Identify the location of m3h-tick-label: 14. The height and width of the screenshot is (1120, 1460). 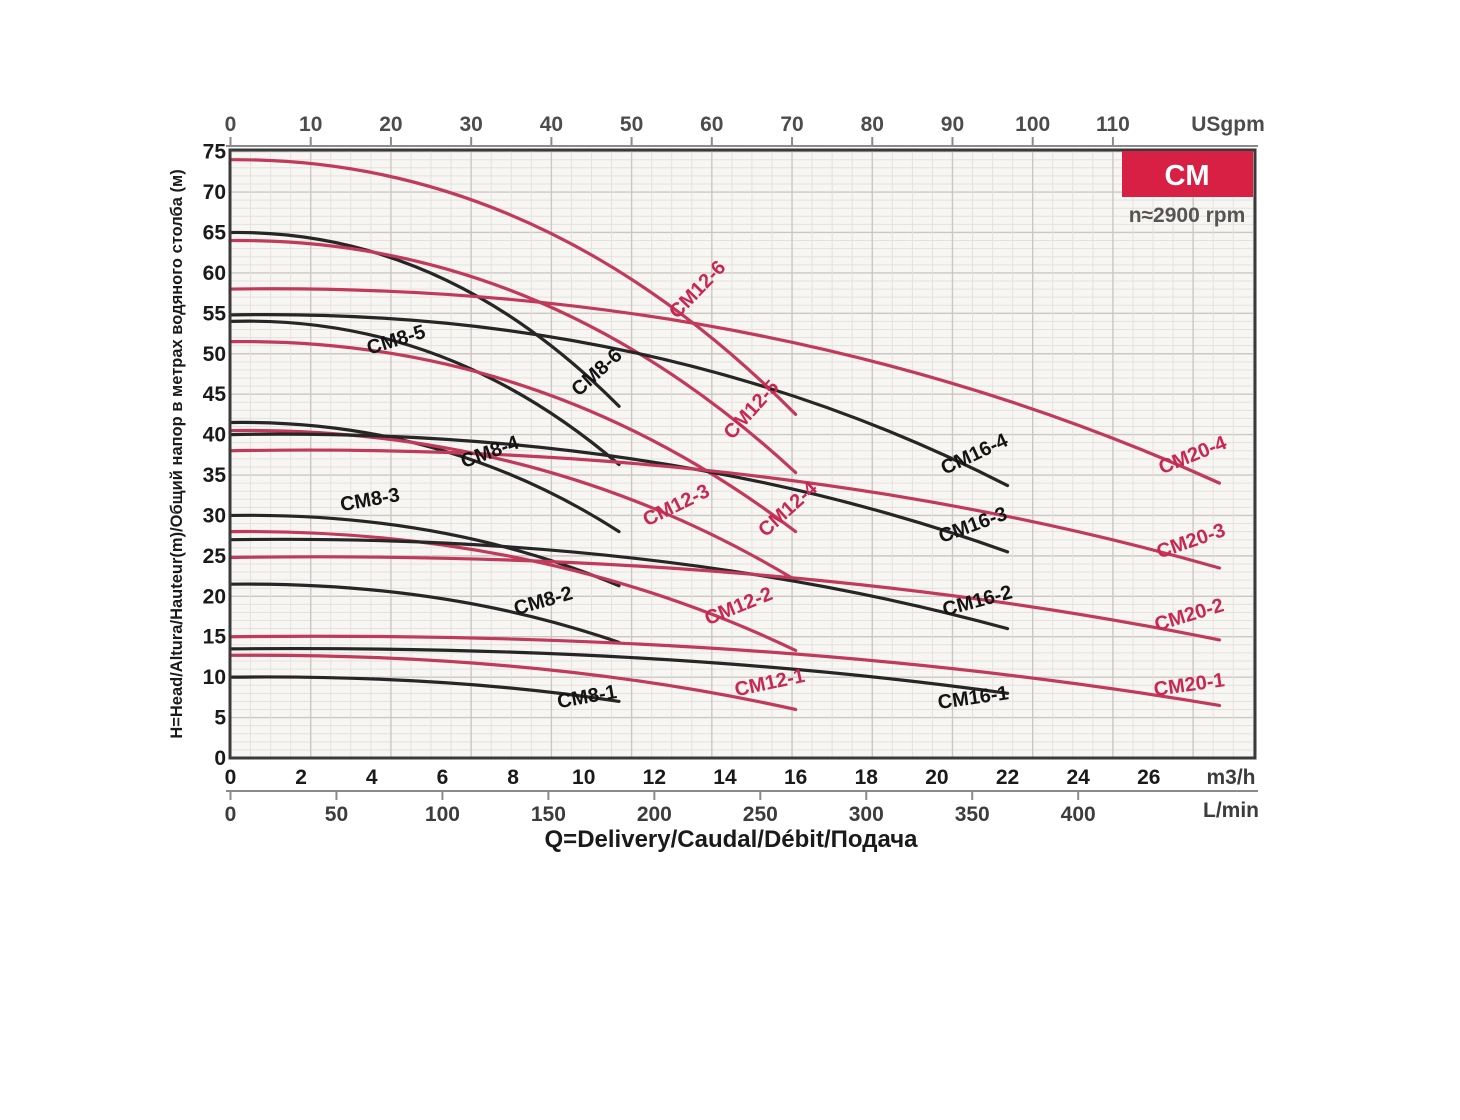
(725, 777).